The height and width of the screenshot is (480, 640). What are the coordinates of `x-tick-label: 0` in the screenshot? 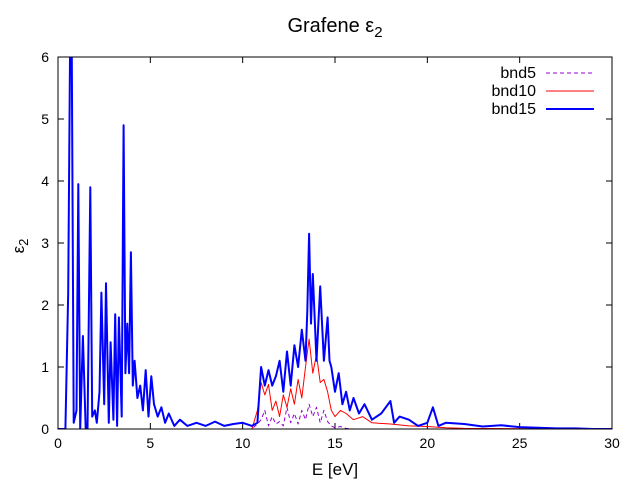 It's located at (58, 443).